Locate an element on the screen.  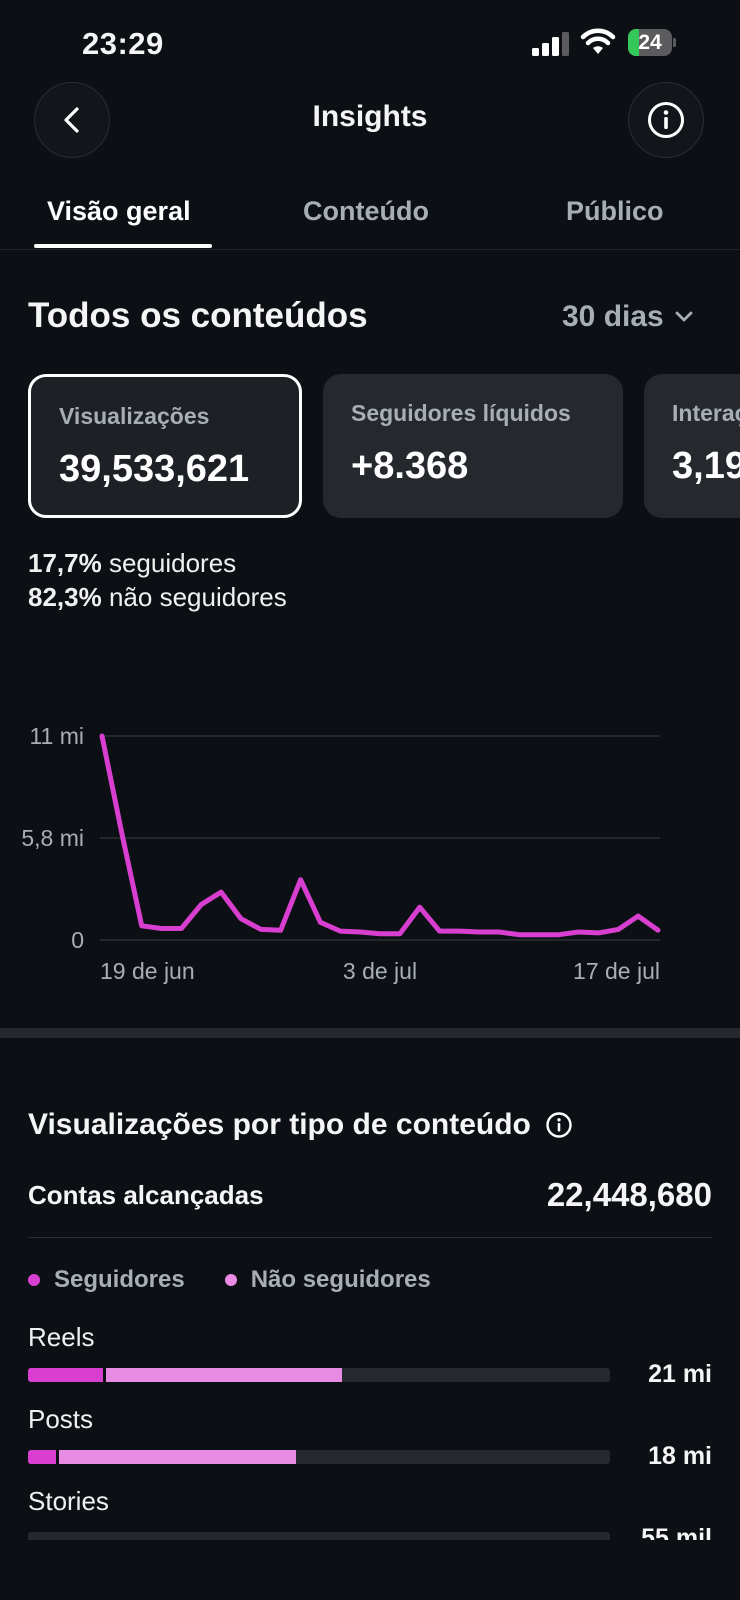
accounts-reached-value: 22,448,680 is located at coordinates (629, 1194).